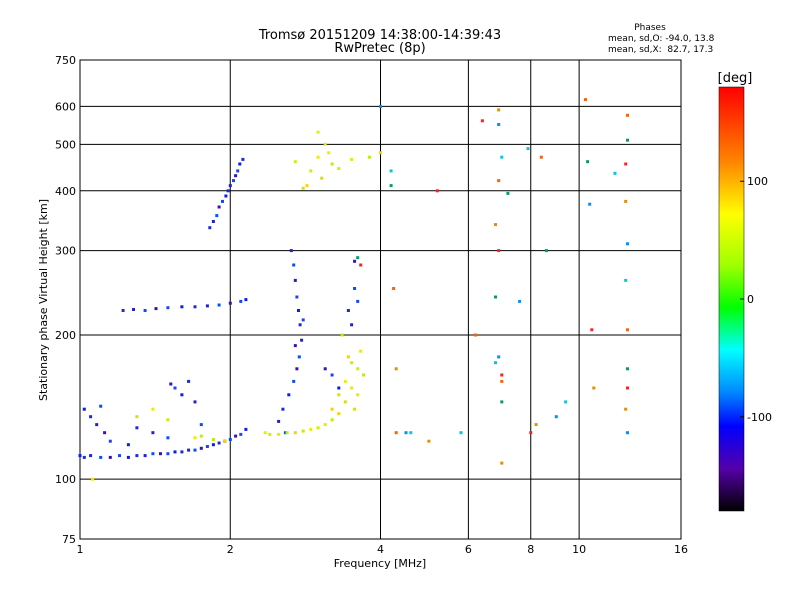 The width and height of the screenshot is (800, 600). What do you see at coordinates (43, 300) in the screenshot?
I see `y-axis-label: Stationary phase Virtual Height [km]` at bounding box center [43, 300].